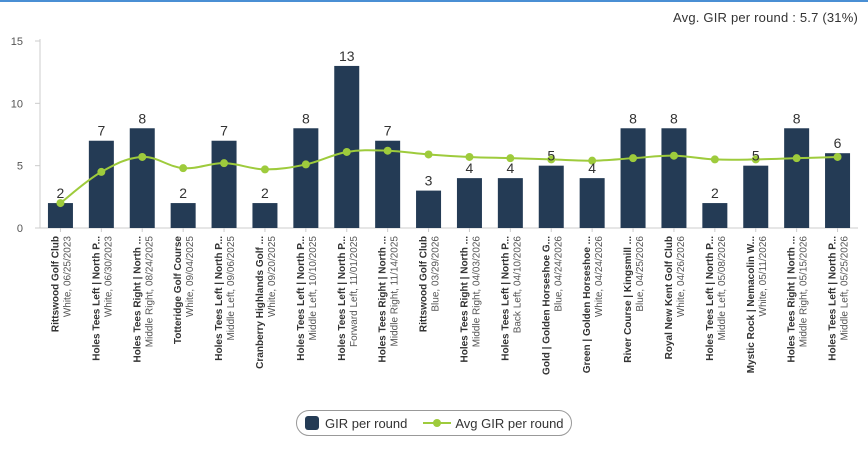 This screenshot has height=451, width=868. Describe the element at coordinates (231, 288) in the screenshot. I see `x-category-detail: Middle Left, 09/06/2025` at that location.